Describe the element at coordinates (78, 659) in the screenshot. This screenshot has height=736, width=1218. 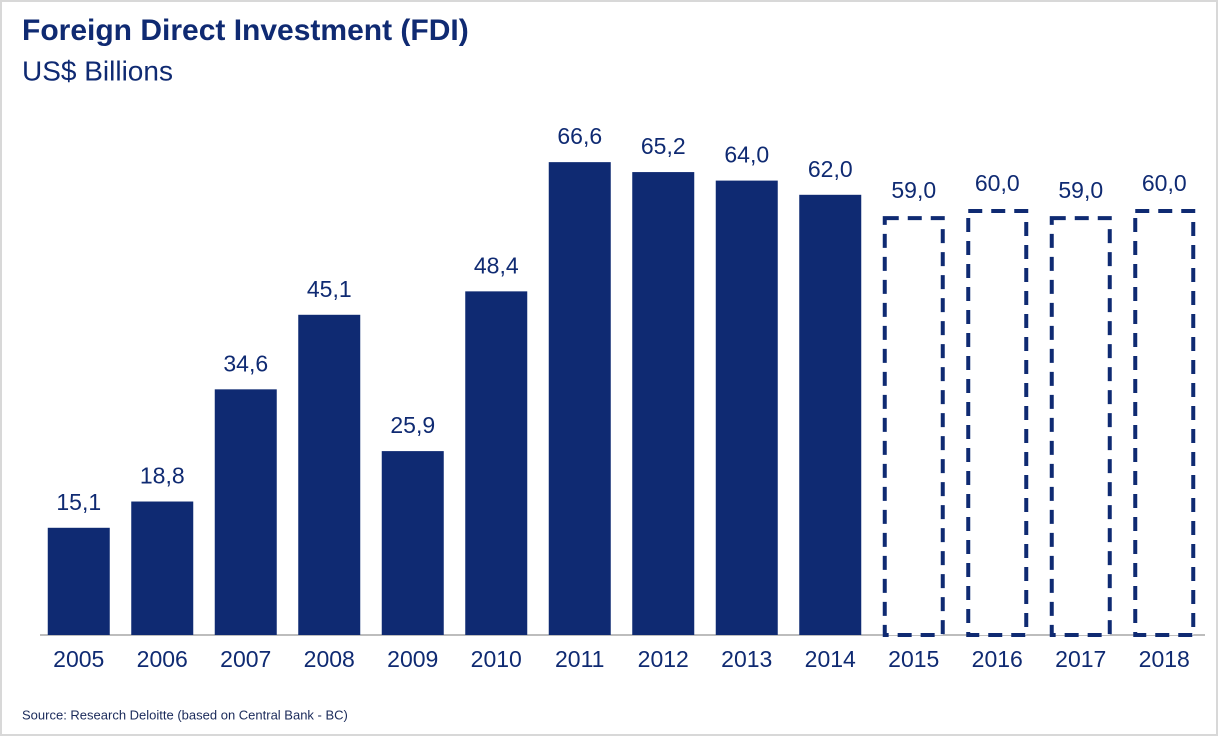
I see `x-tick-label: 2005` at that location.